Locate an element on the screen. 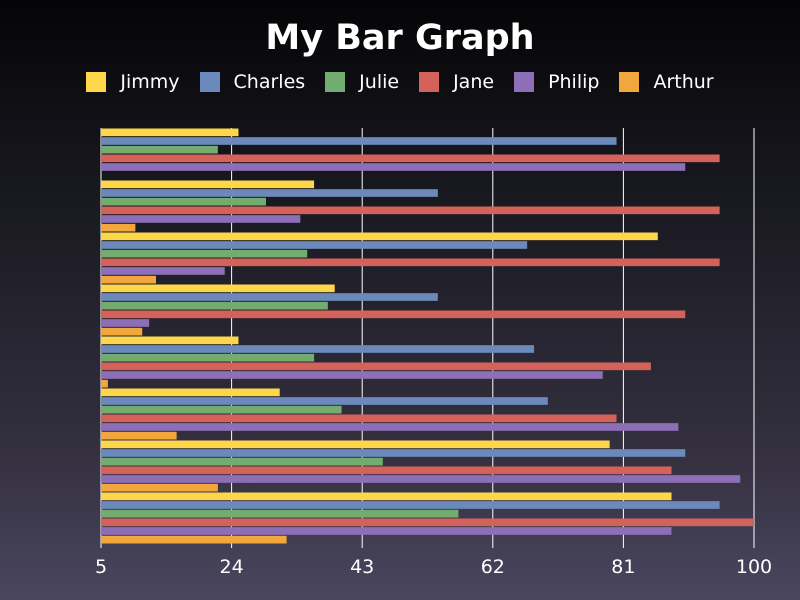  legend-item-julie: Julie is located at coordinates (362, 82).